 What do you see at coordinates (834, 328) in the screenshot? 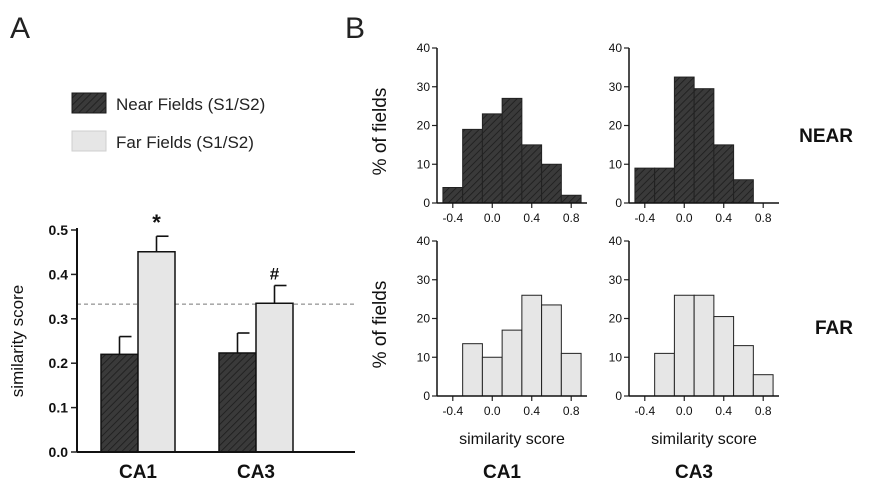
I see `row-label-far: FAR` at bounding box center [834, 328].